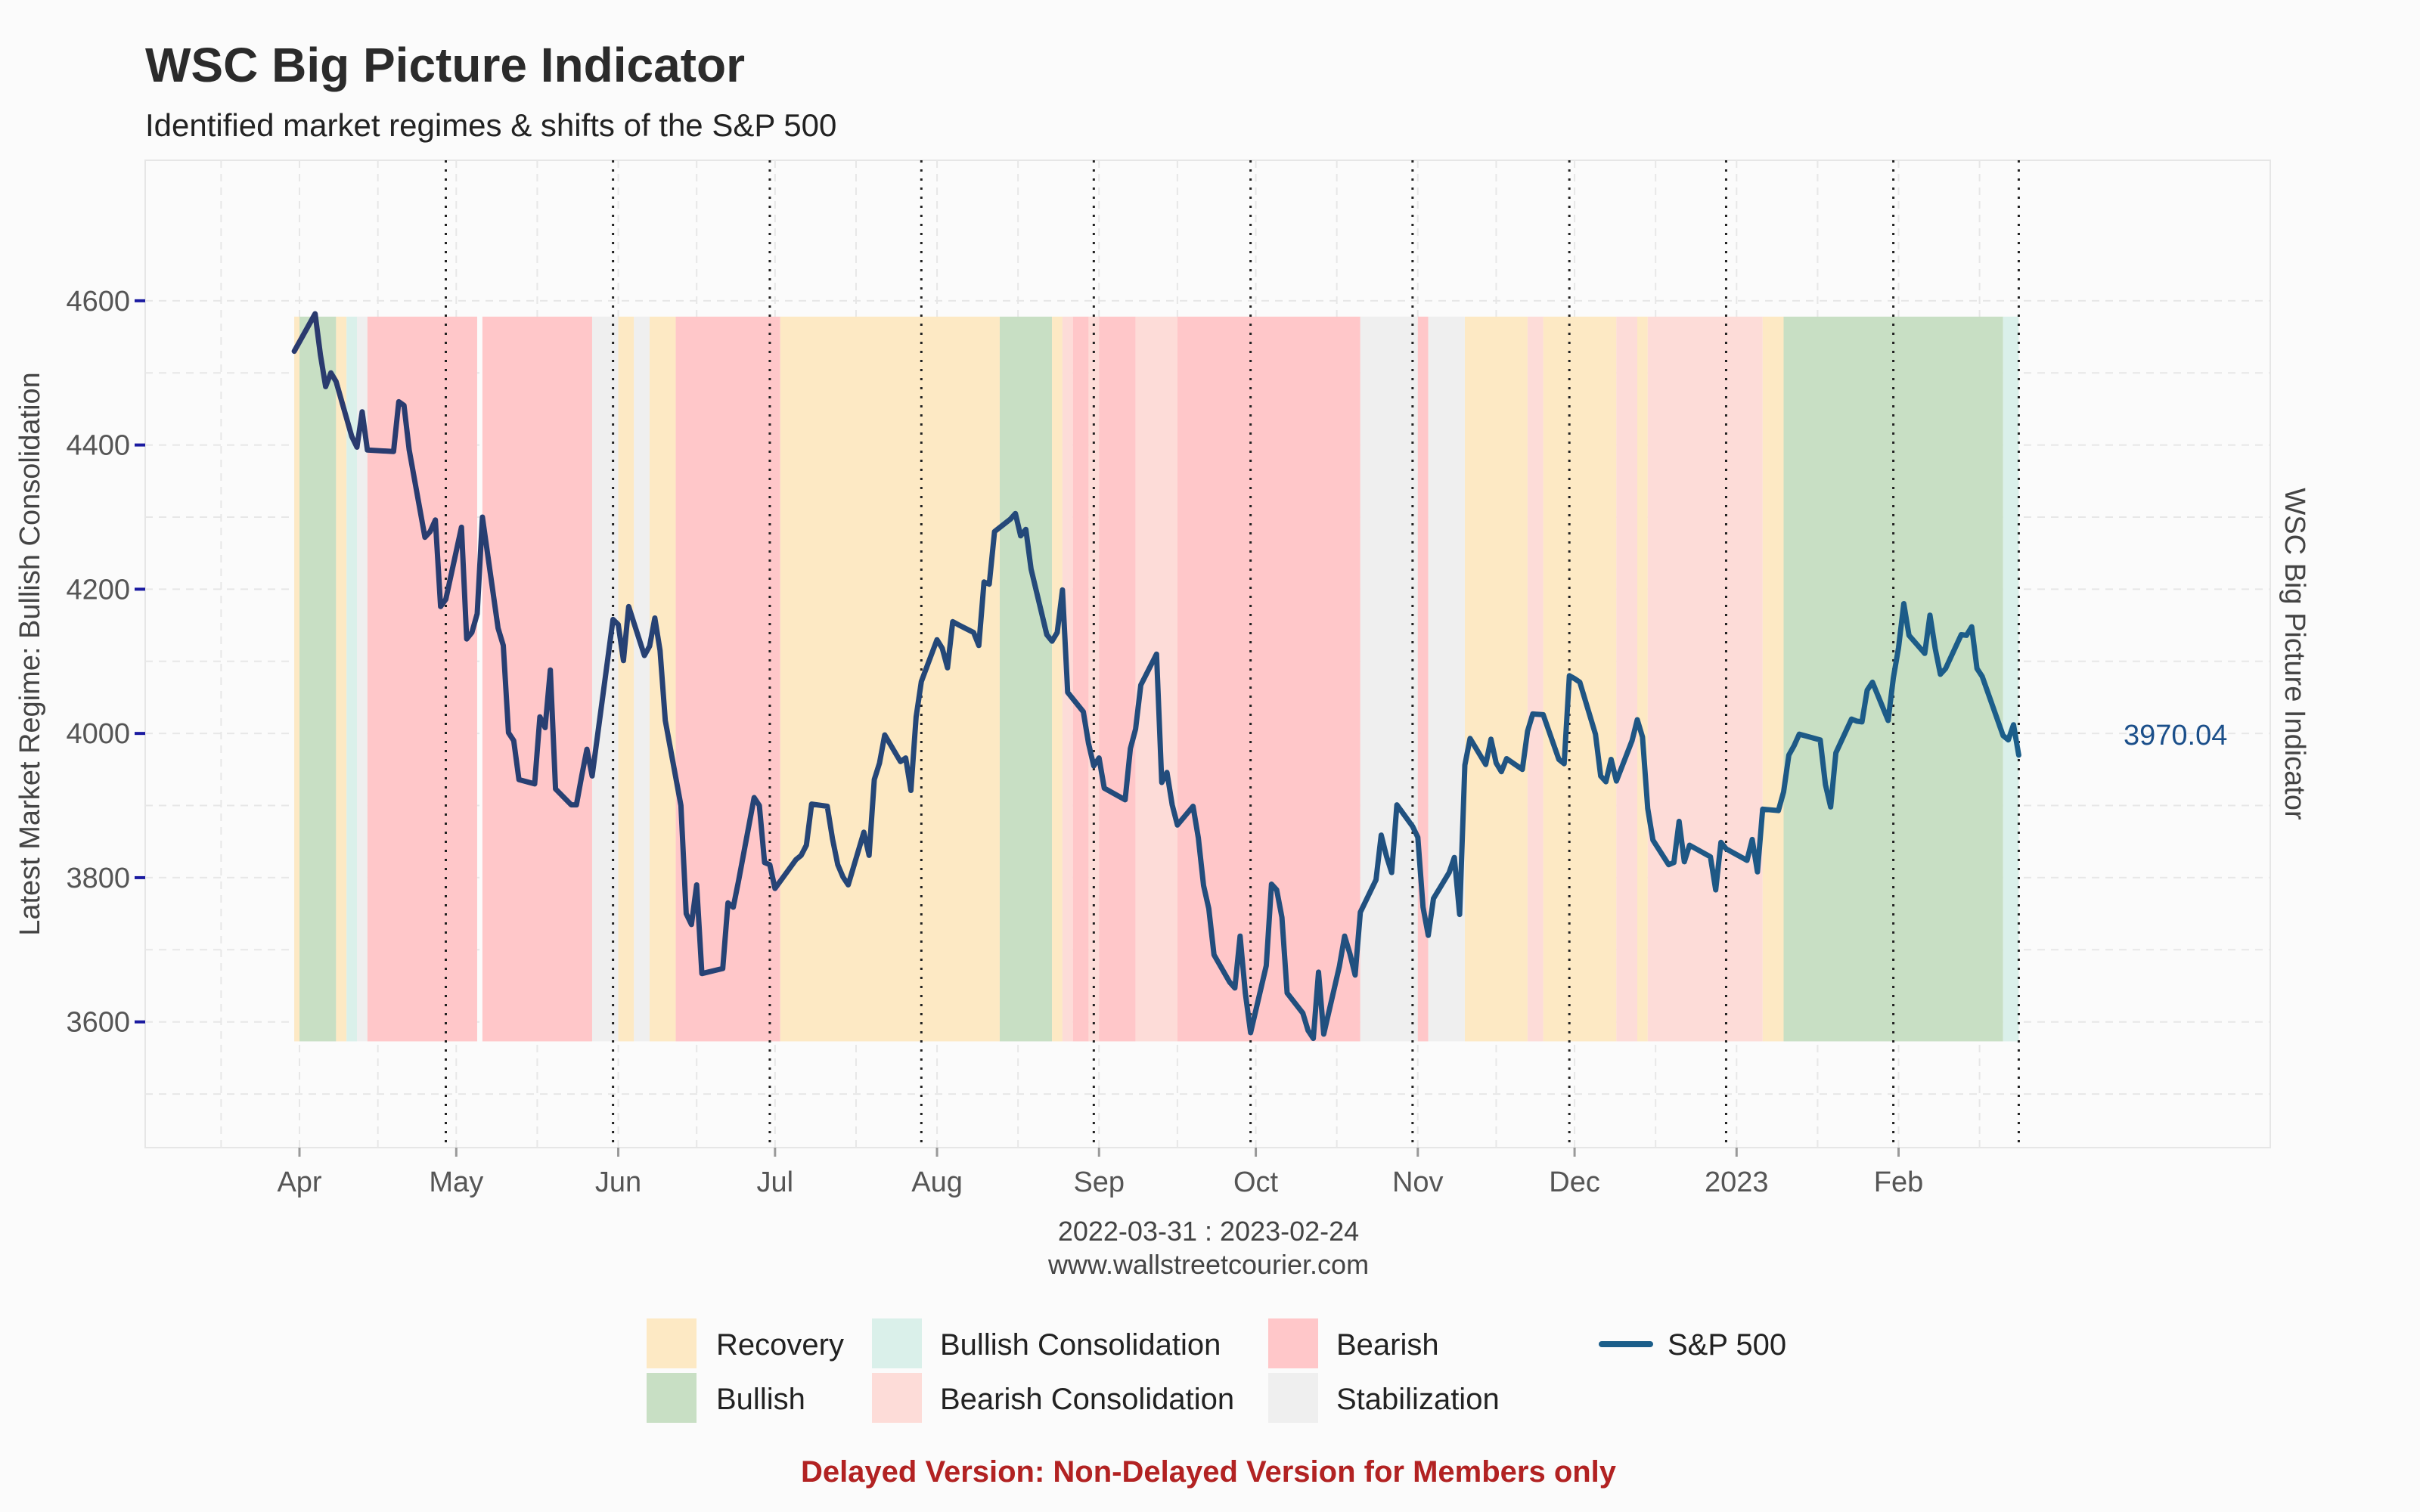 This screenshot has width=2420, height=1512. I want to click on caption-url: www.wallstreetcourier.com, so click(1208, 1264).